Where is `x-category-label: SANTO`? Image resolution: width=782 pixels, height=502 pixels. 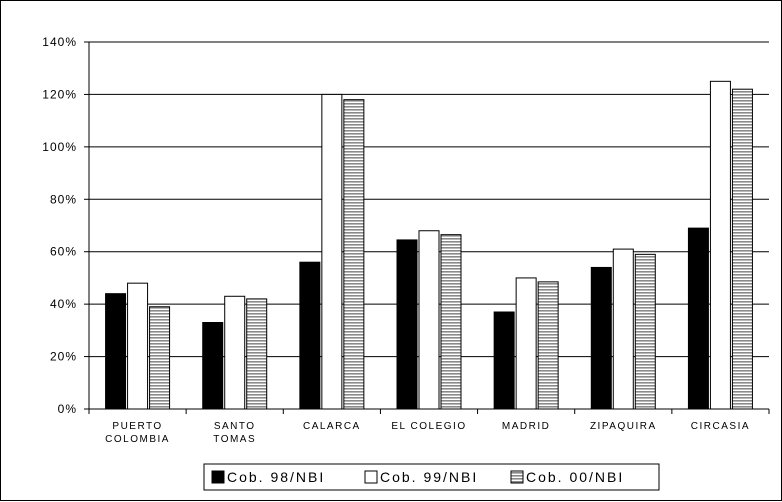 x-category-label: SANTO is located at coordinates (235, 426).